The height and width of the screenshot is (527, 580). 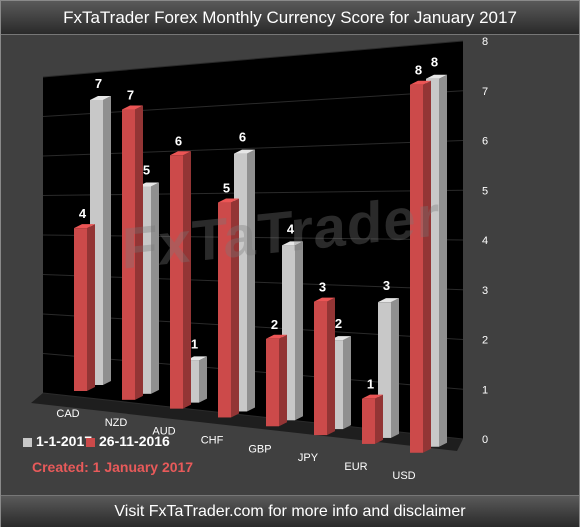 I want to click on bar-cad-26-11-2016-front, so click(x=80, y=309).